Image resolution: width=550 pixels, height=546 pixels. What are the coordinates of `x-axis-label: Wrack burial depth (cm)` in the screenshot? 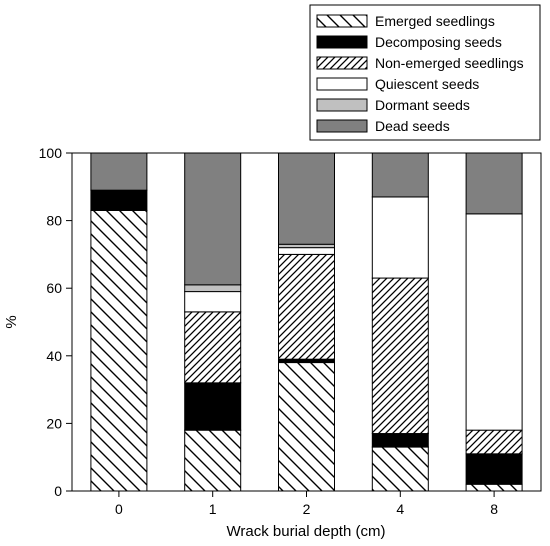 It's located at (306, 531).